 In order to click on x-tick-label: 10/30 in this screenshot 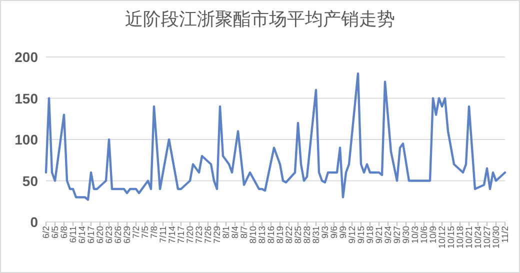, I will do `click(496, 237)`.